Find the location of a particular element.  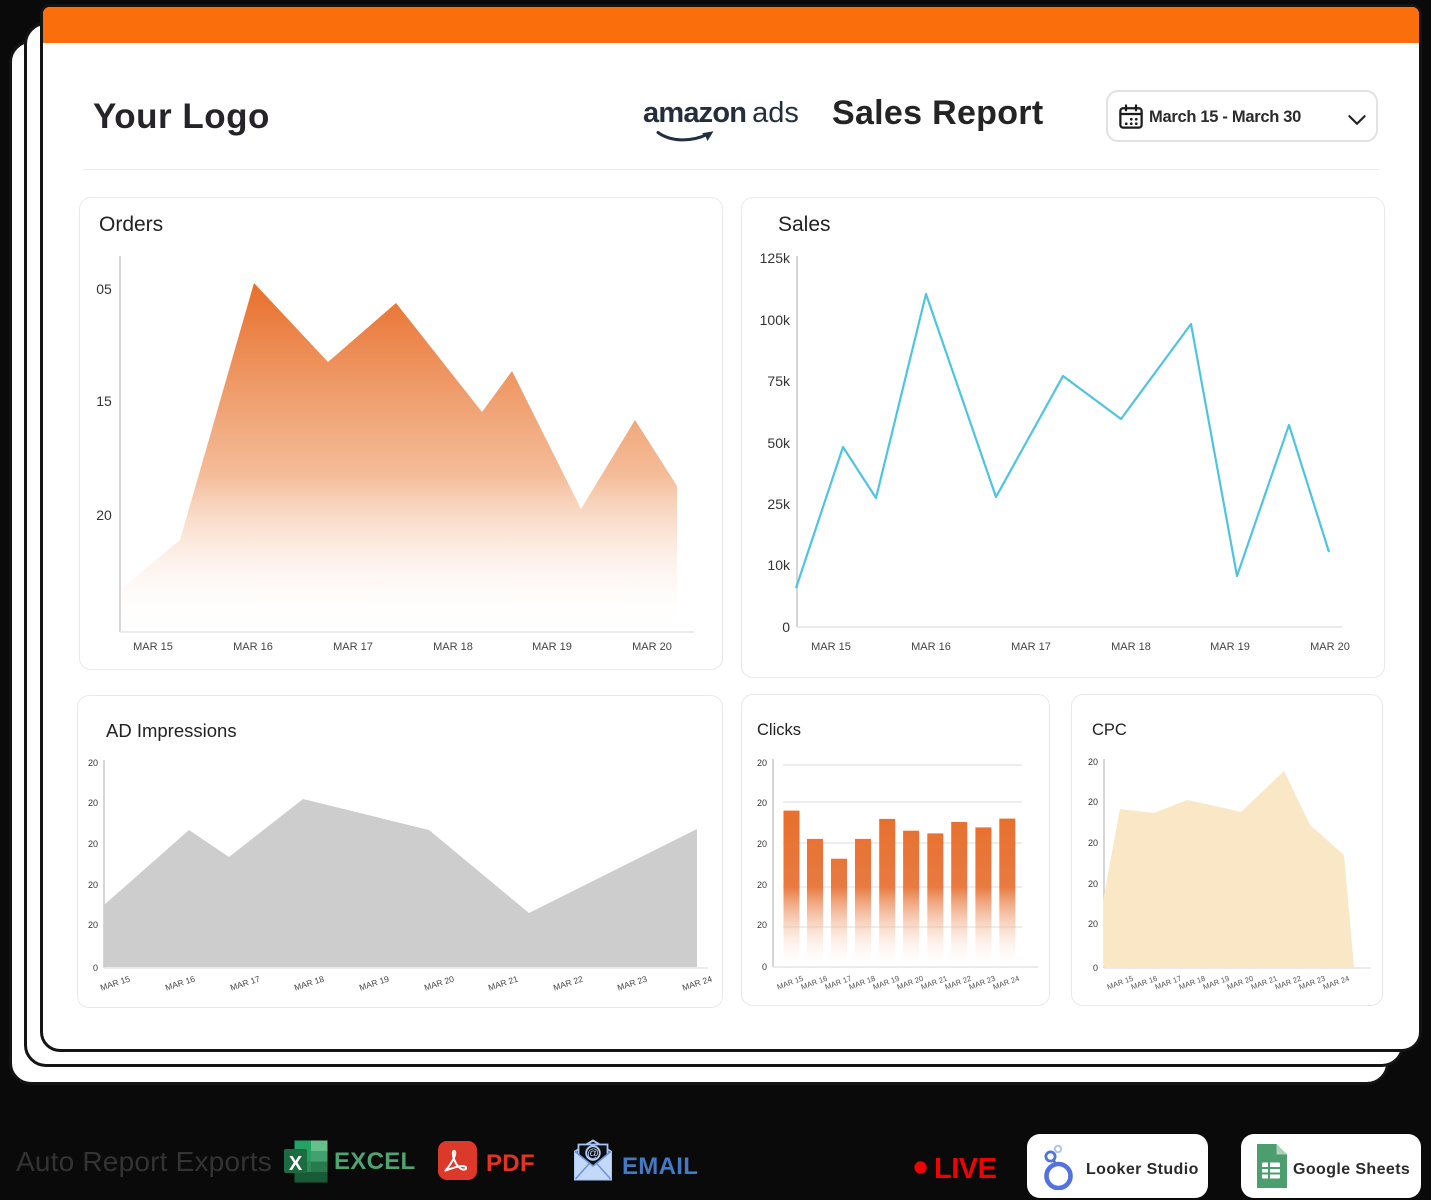

svg-text: AD Impressions is located at coordinates (171, 730).